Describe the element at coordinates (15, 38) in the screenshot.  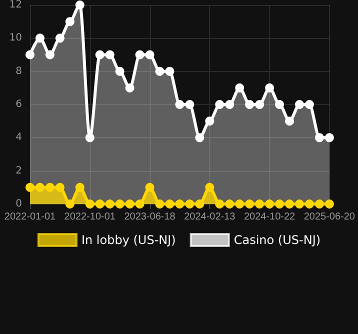
I see `y-tick-label: 10` at that location.